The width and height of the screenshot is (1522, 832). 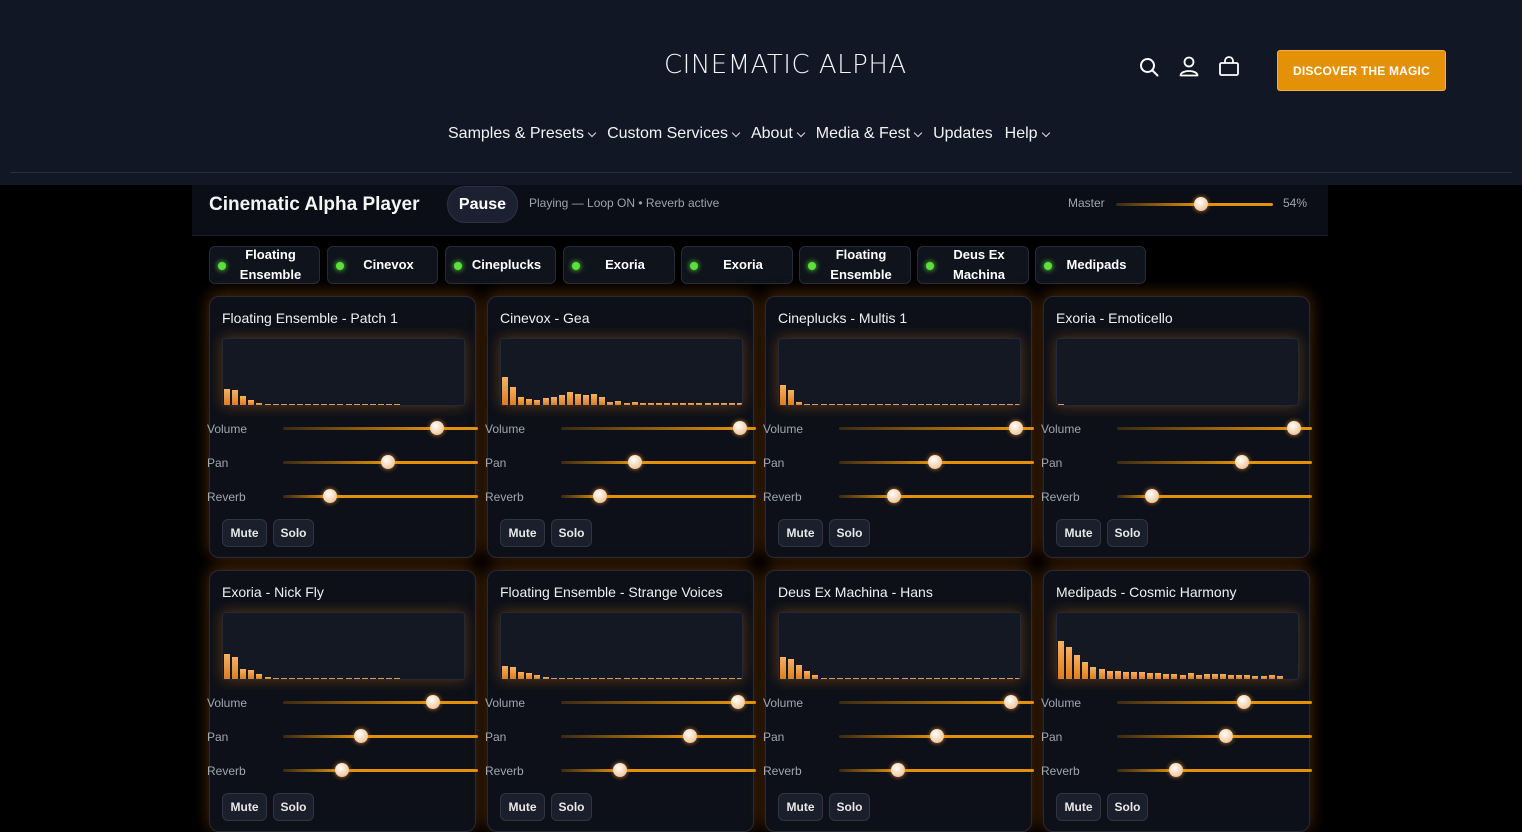 What do you see at coordinates (785, 65) in the screenshot?
I see `brand-logo: CINEMATIC ALPHA` at bounding box center [785, 65].